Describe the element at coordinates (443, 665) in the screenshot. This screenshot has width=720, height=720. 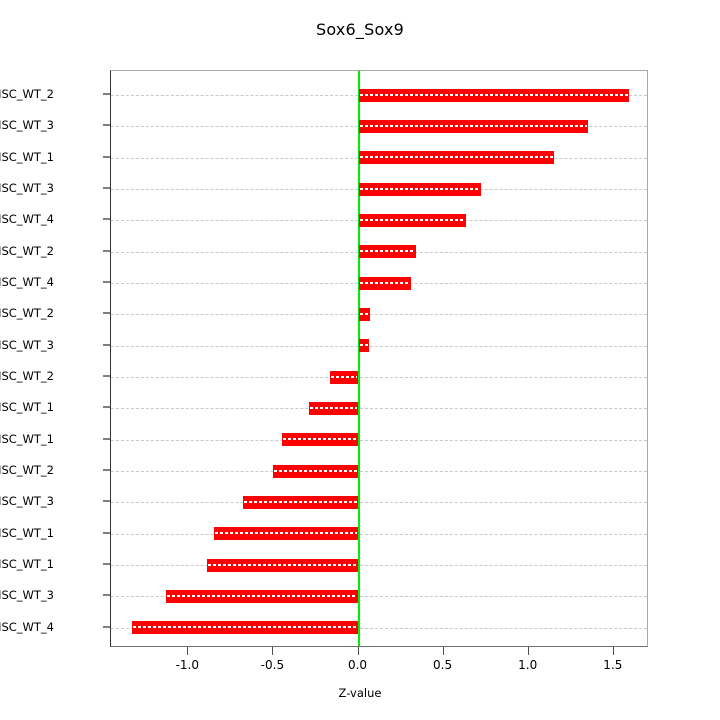
I see `x-tick-label: 0.5` at that location.